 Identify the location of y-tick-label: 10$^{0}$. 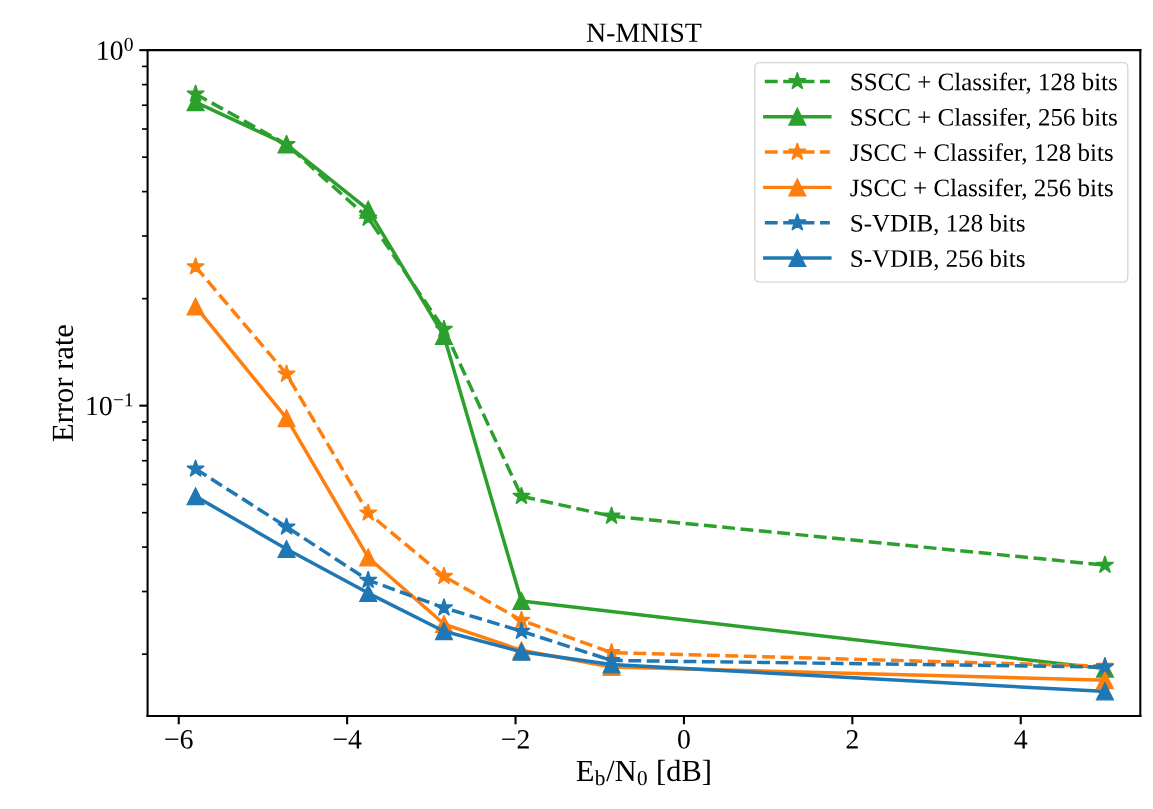
(115, 48).